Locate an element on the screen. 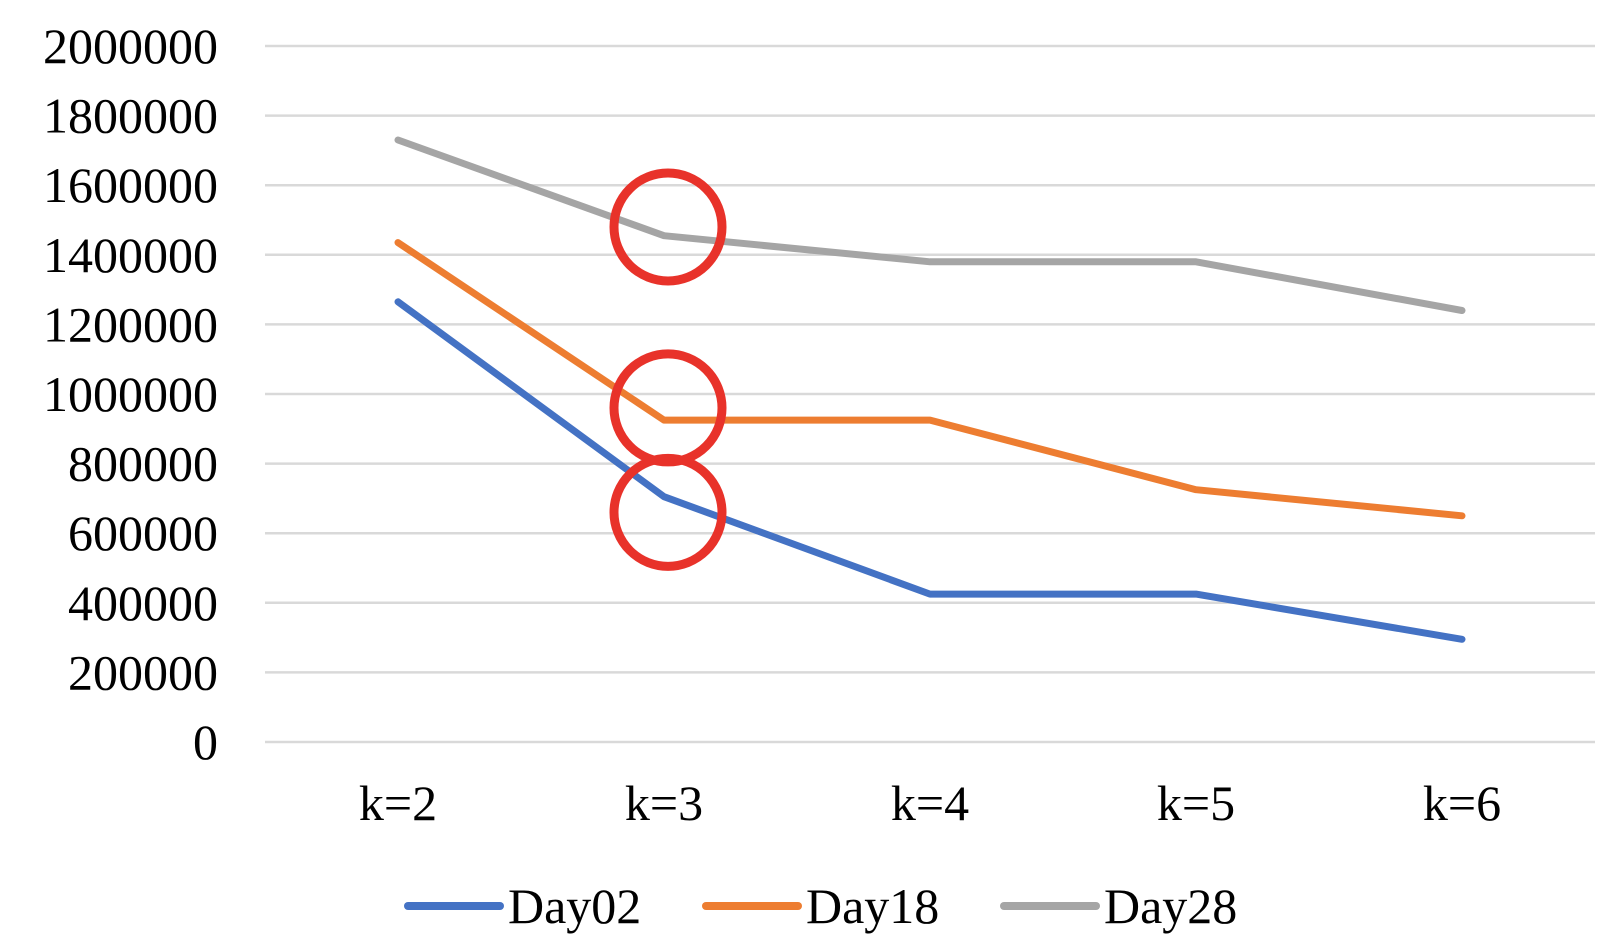 The width and height of the screenshot is (1622, 946). x-tick-label: k=6 is located at coordinates (1462, 803).